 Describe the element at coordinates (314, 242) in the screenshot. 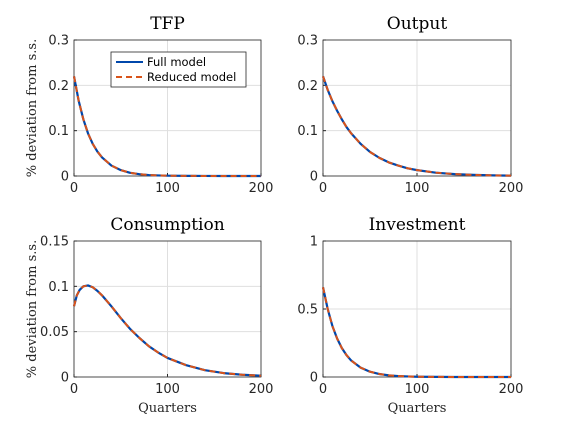

I see `y-tick-label: 1` at that location.